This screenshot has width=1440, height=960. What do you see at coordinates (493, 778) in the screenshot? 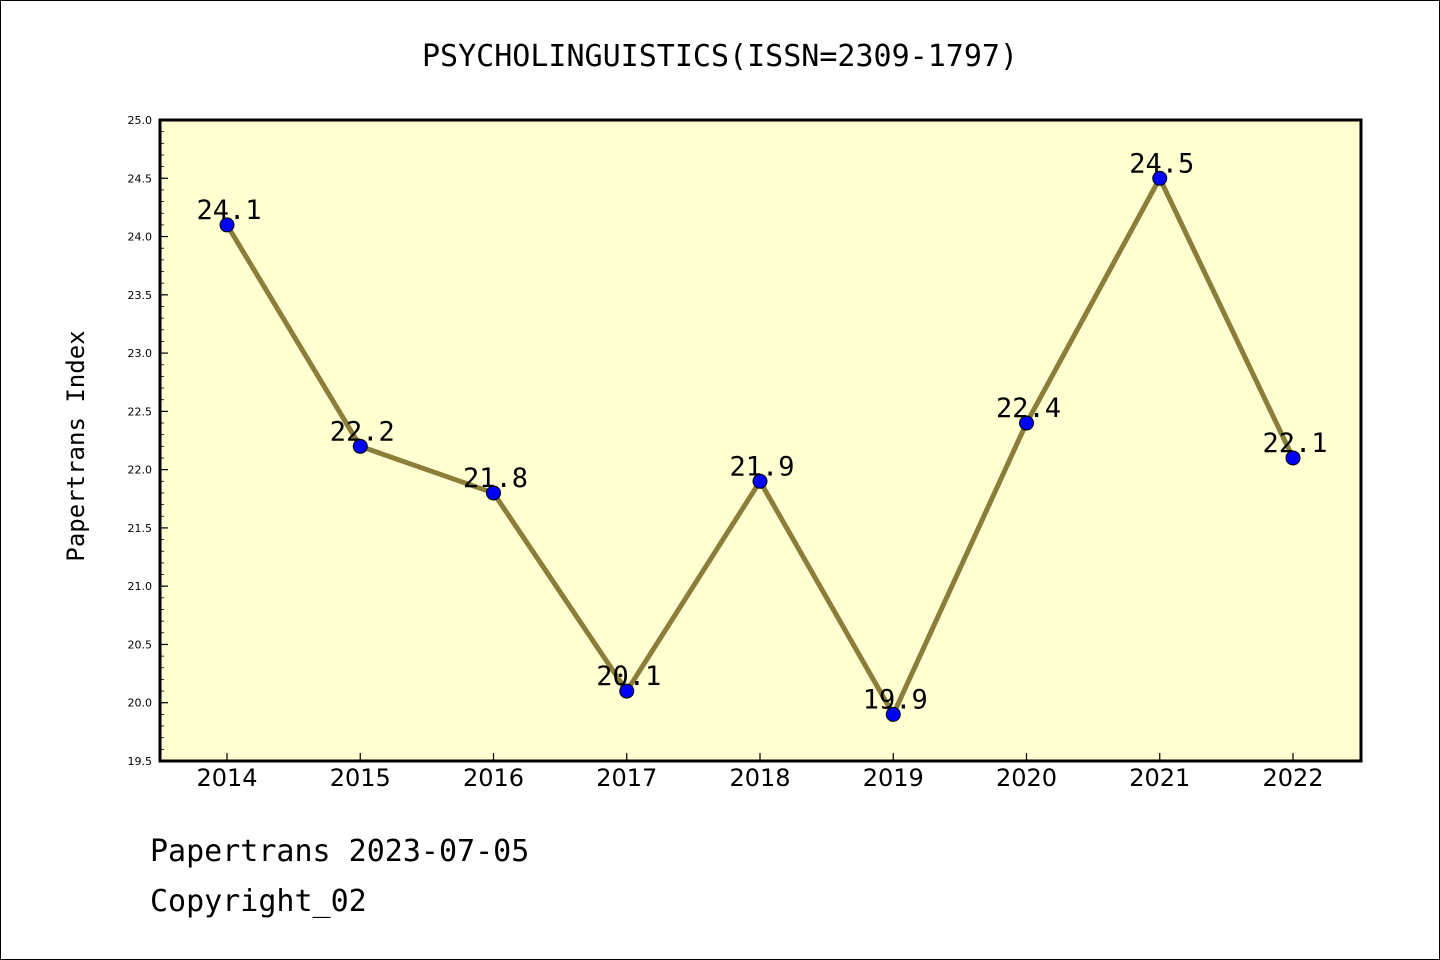
I see `x-tick-label: 2016` at bounding box center [493, 778].